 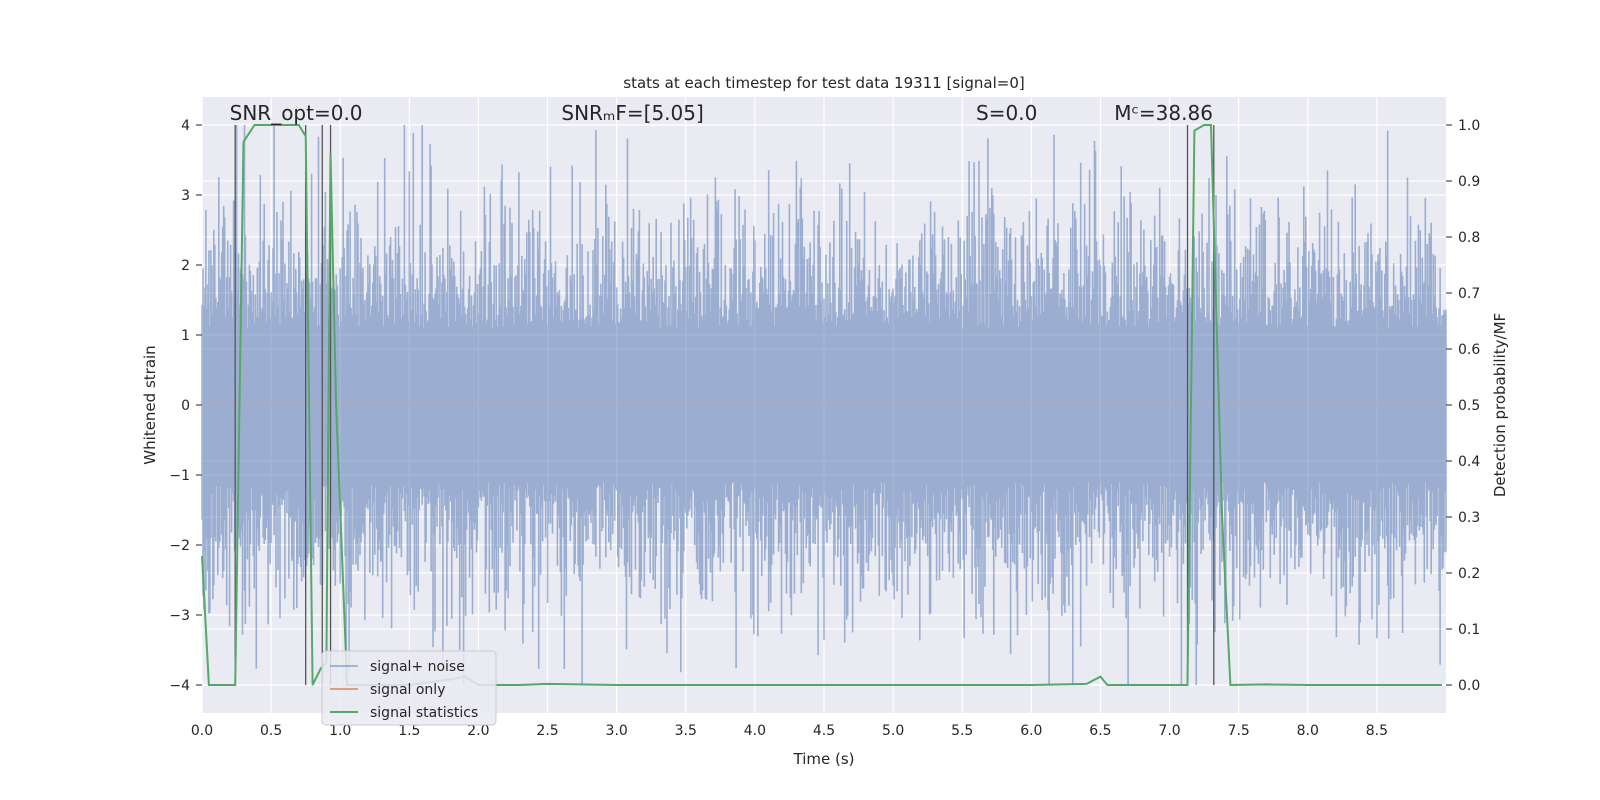 I want to click on y-right-tick-label: 0.5, so click(x=1469, y=406).